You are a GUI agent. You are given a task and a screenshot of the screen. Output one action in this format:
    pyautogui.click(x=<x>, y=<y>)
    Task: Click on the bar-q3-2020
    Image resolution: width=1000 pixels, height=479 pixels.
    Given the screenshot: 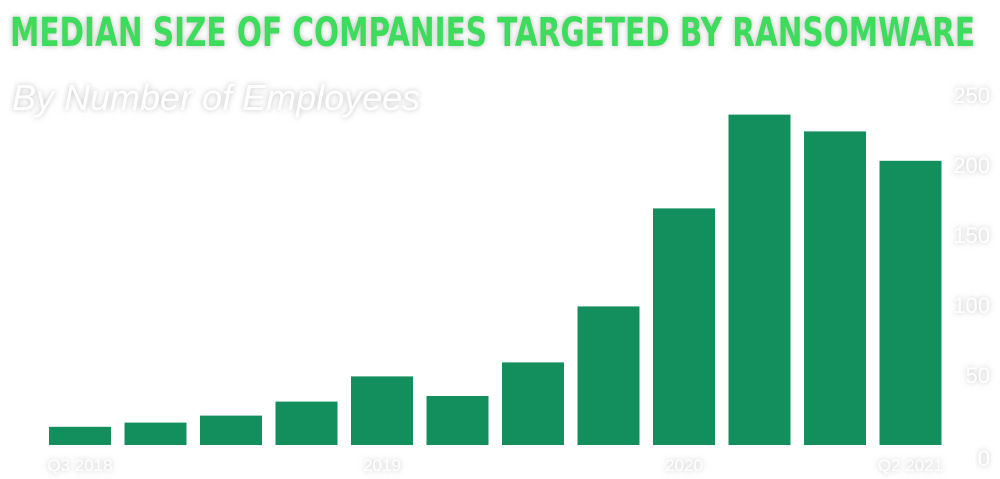 What is the action you would take?
    pyautogui.click(x=684, y=326)
    